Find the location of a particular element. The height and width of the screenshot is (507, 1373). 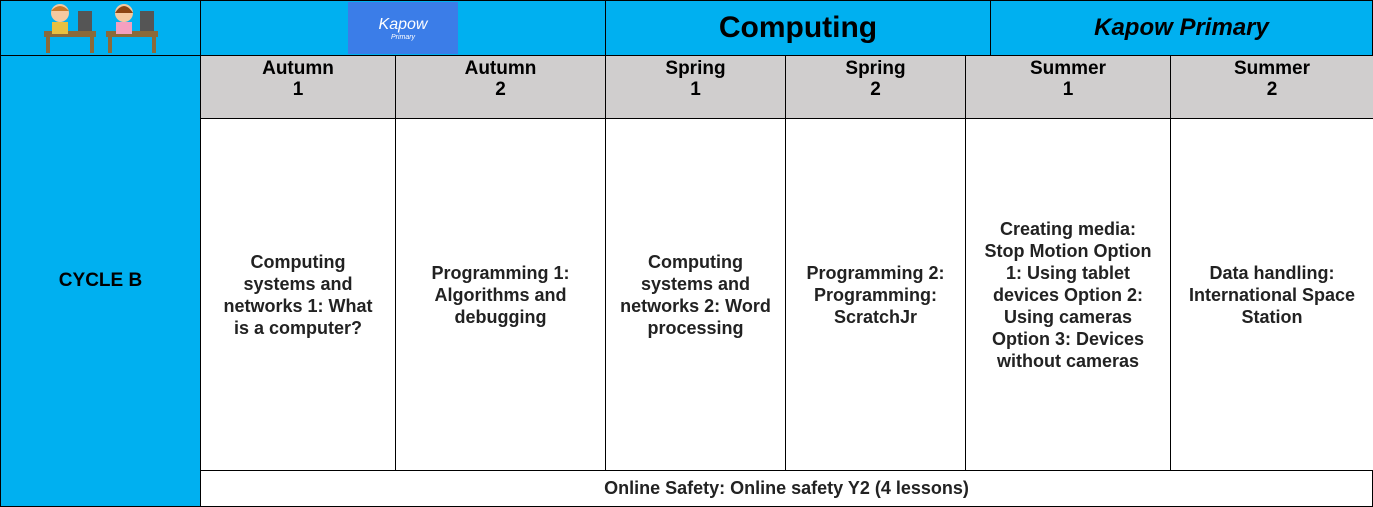

term-header: Summer 1 is located at coordinates (1068, 87).